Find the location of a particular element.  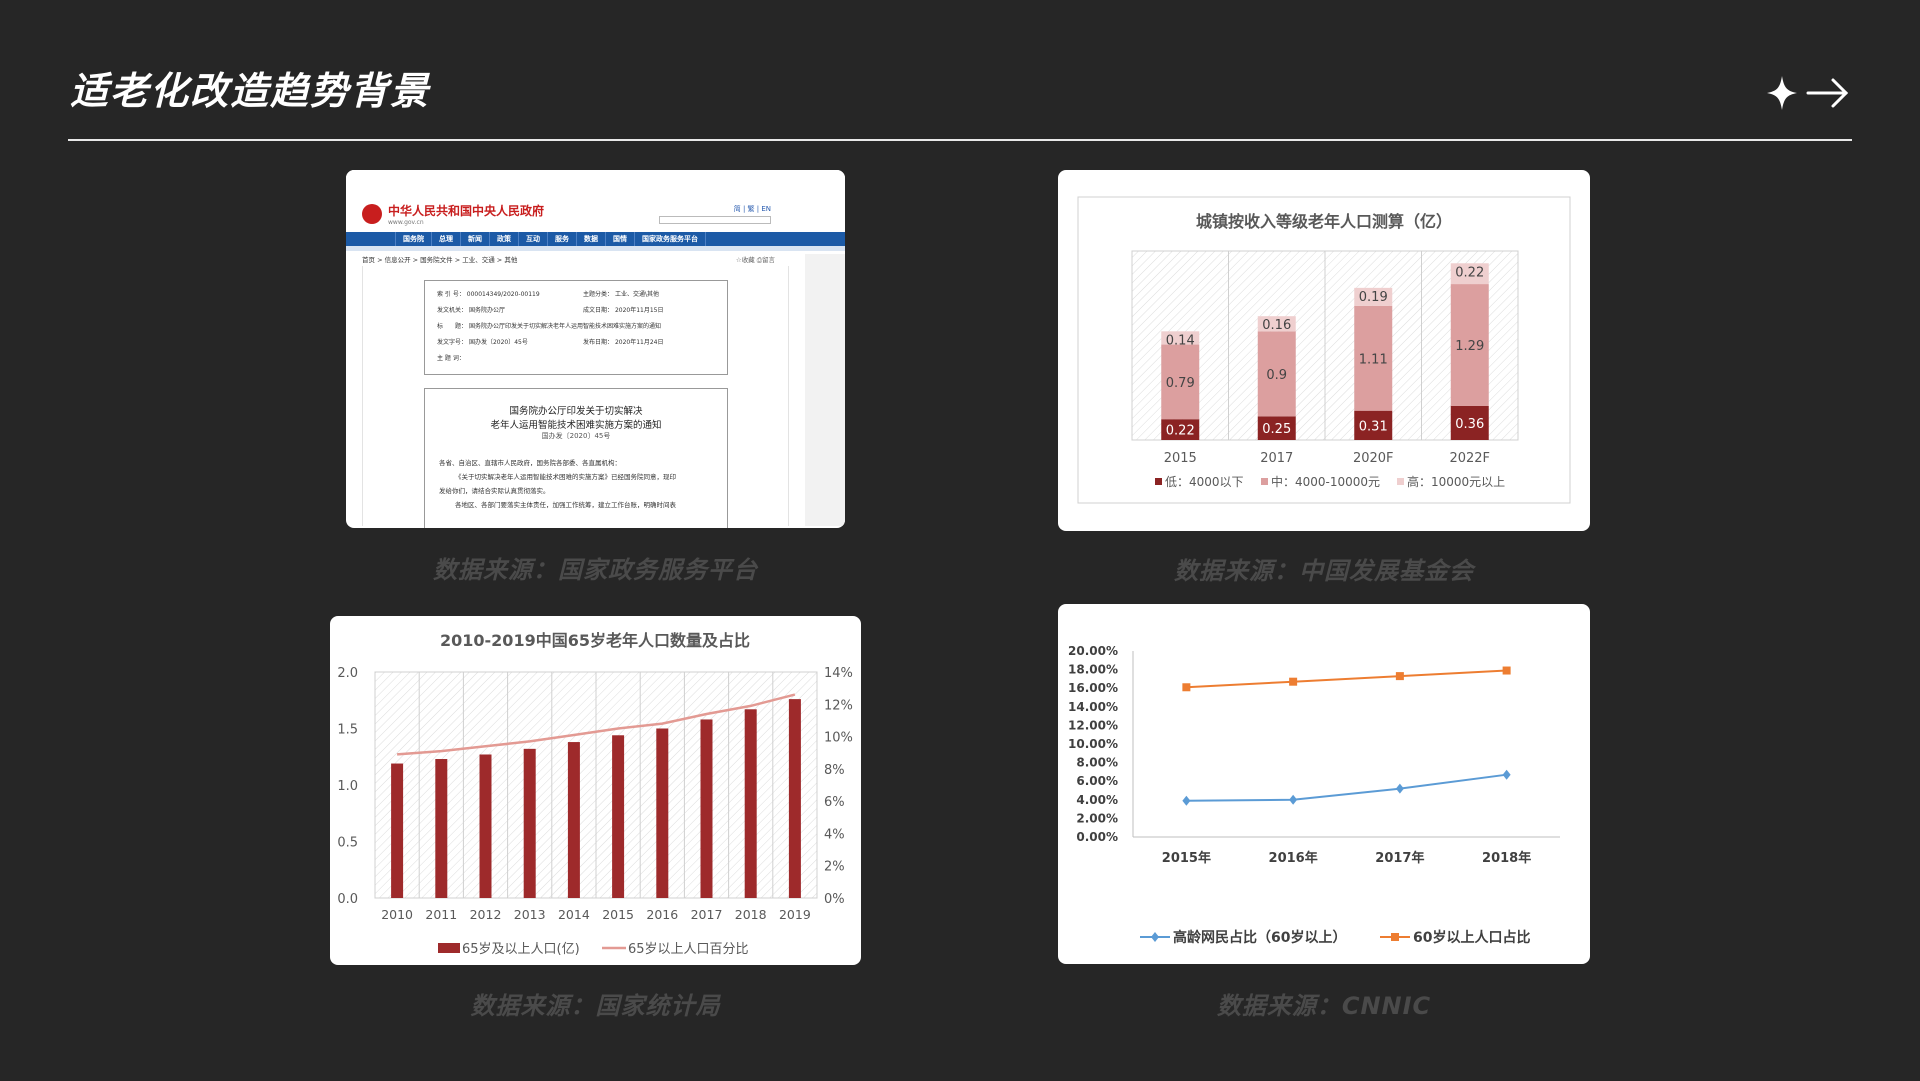

gov-fav-tools: ☆收藏 ⎙留言 is located at coordinates (755, 260).